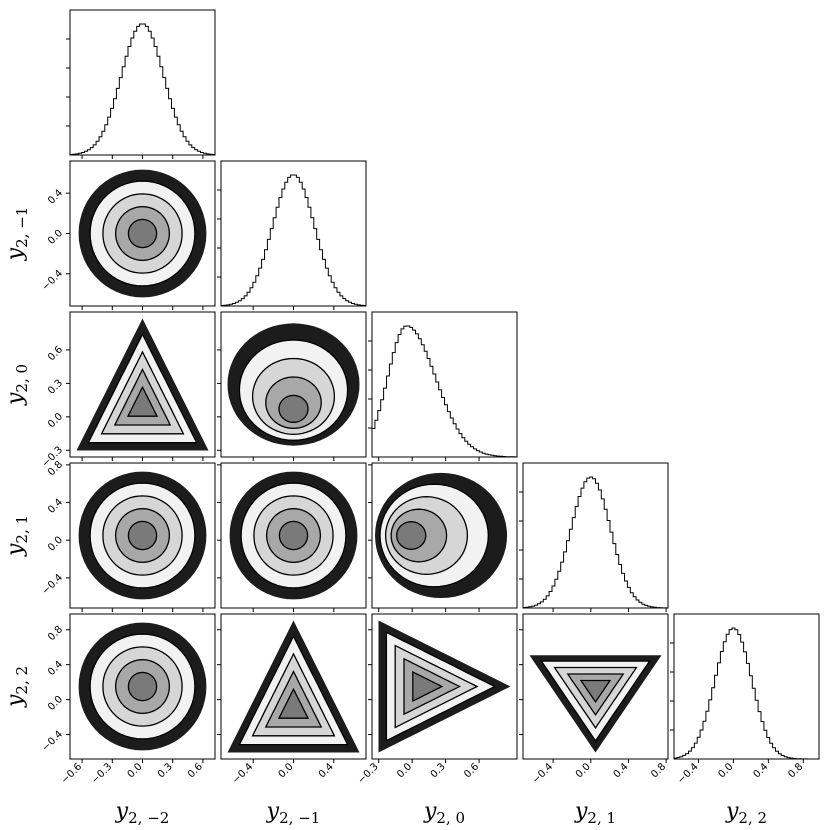  What do you see at coordinates (17, 536) in the screenshot?
I see `y-axis-label-3: y2, 1` at bounding box center [17, 536].